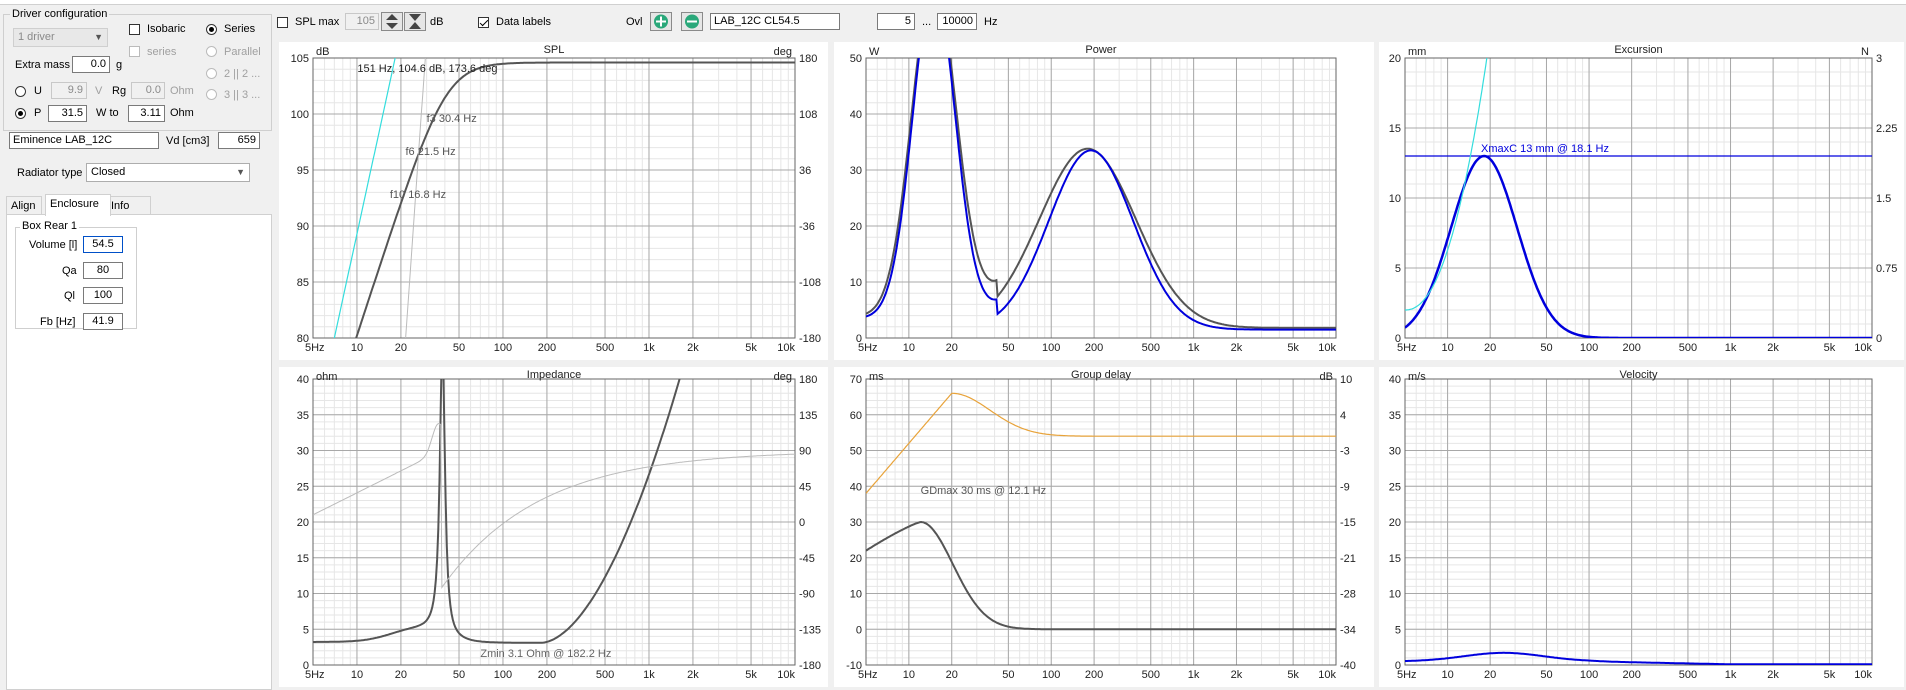 The width and height of the screenshot is (1906, 690). Describe the element at coordinates (1395, 416) in the screenshot. I see `y-tick-label: 35` at that location.